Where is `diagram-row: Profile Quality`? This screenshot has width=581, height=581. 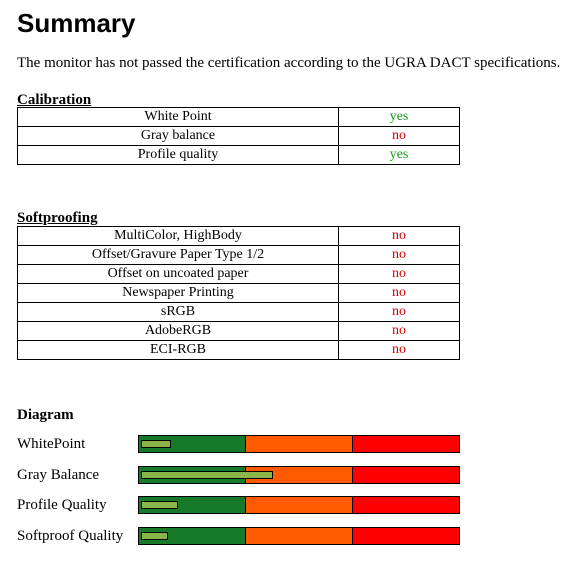
diagram-row: Profile Quality is located at coordinates (239, 505).